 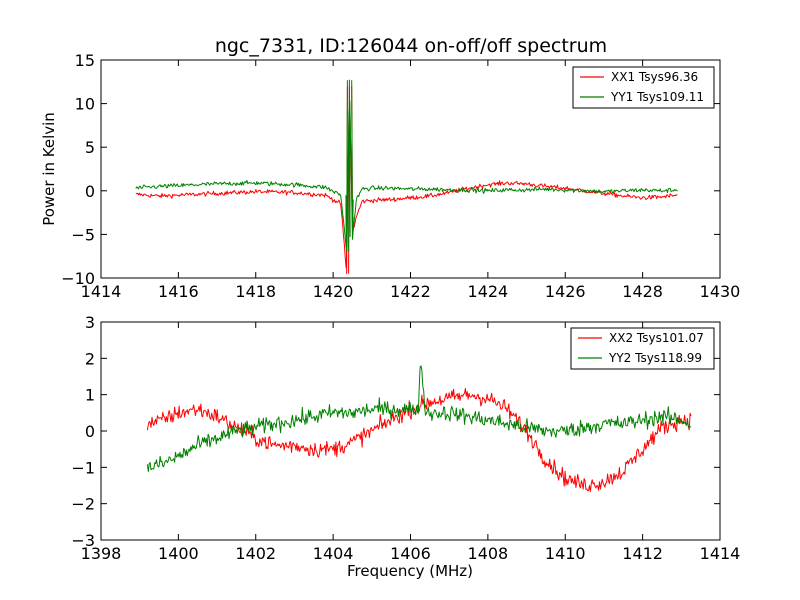 I want to click on legend-label-xx2: XX2 Tsys101.07, so click(x=656, y=338).